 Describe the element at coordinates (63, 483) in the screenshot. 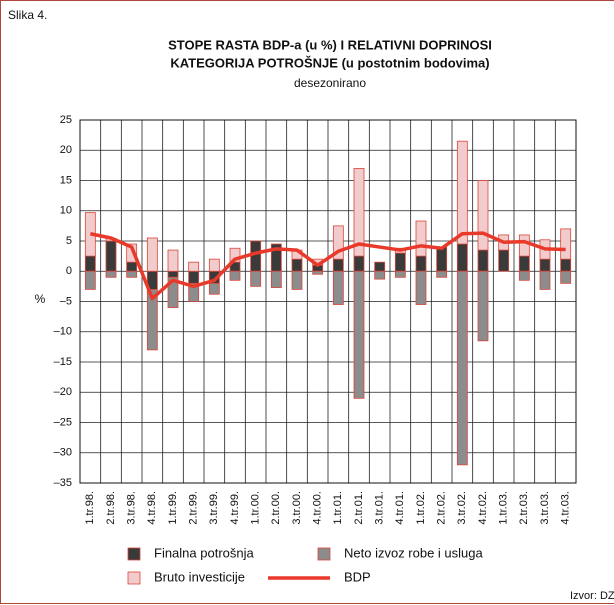

I see `y-tick-label: –35` at that location.